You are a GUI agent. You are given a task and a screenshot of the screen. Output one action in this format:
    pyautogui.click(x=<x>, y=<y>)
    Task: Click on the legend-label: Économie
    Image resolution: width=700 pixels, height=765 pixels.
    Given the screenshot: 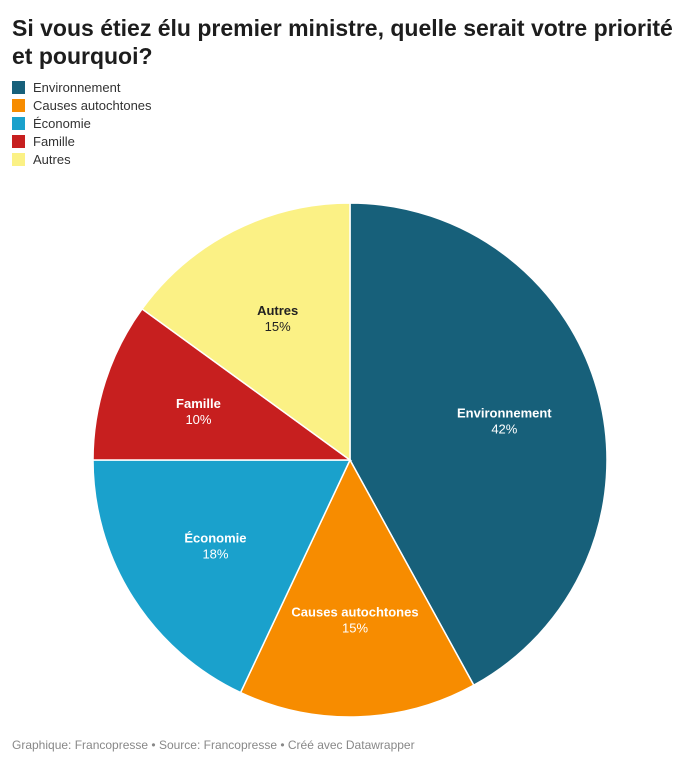 What is the action you would take?
    pyautogui.click(x=62, y=123)
    